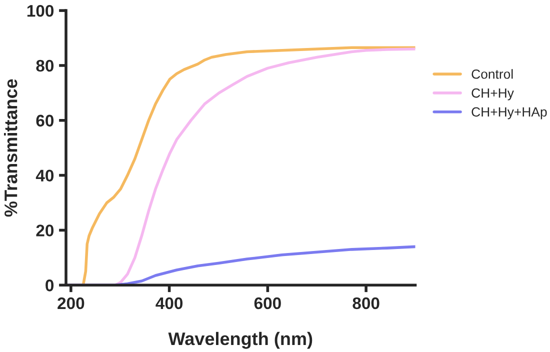  Describe the element at coordinates (45, 230) in the screenshot. I see `y-tick-label: 20` at that location.